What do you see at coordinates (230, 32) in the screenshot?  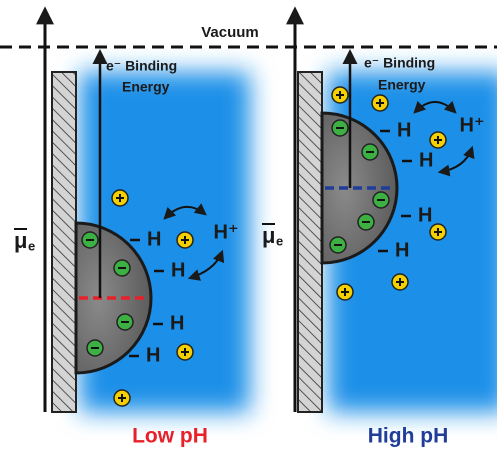 I see `vacuum-label: Vacuum` at bounding box center [230, 32].